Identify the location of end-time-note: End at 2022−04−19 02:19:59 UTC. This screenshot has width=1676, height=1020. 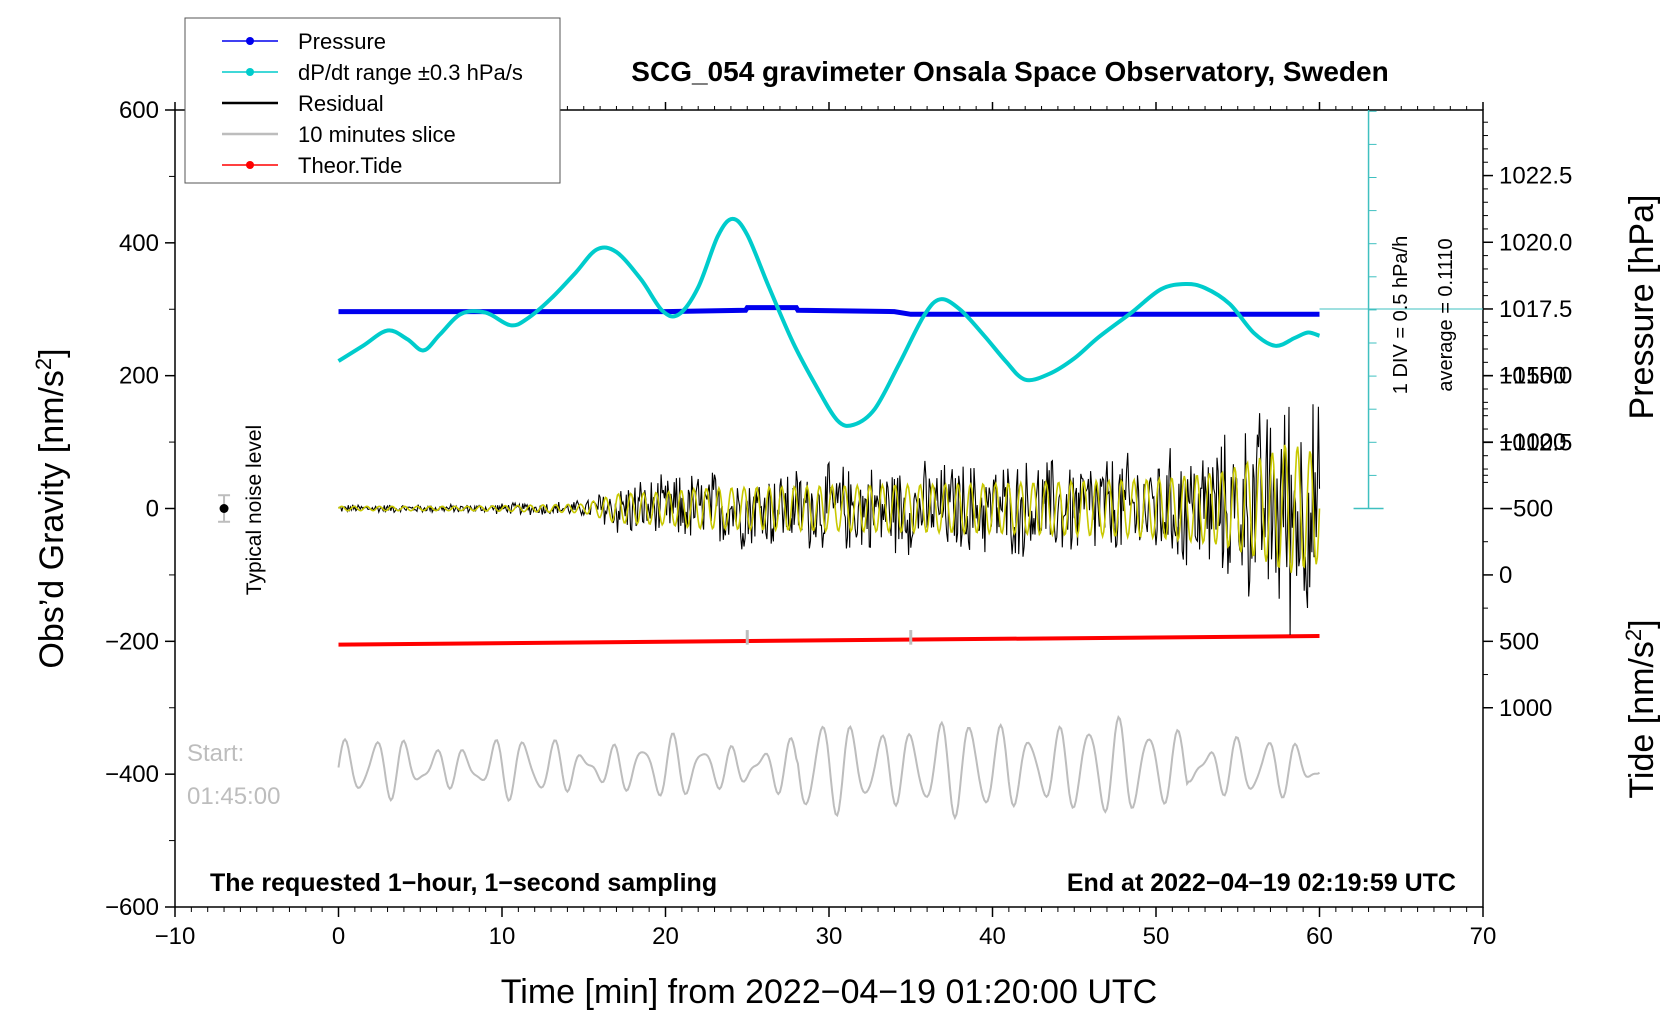
(1261, 883).